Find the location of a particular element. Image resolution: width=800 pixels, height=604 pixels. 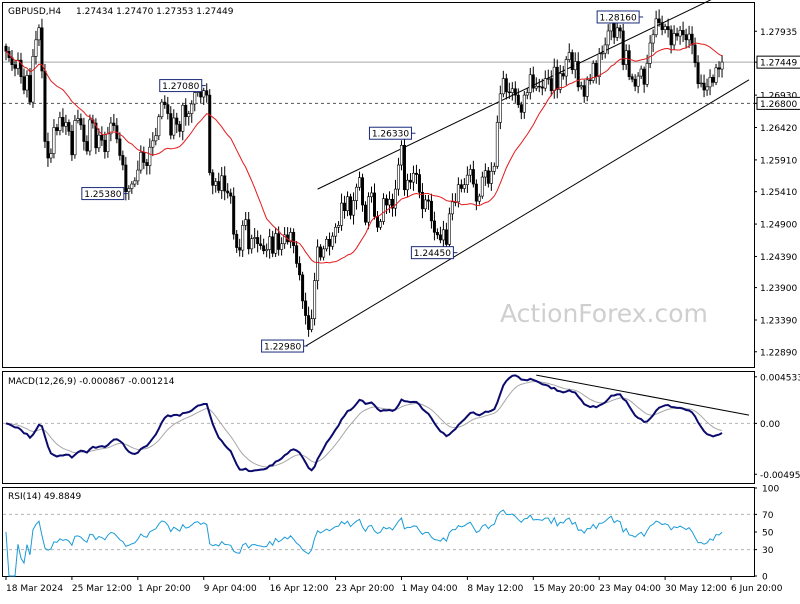

current-price-marker is located at coordinates (778, 62).